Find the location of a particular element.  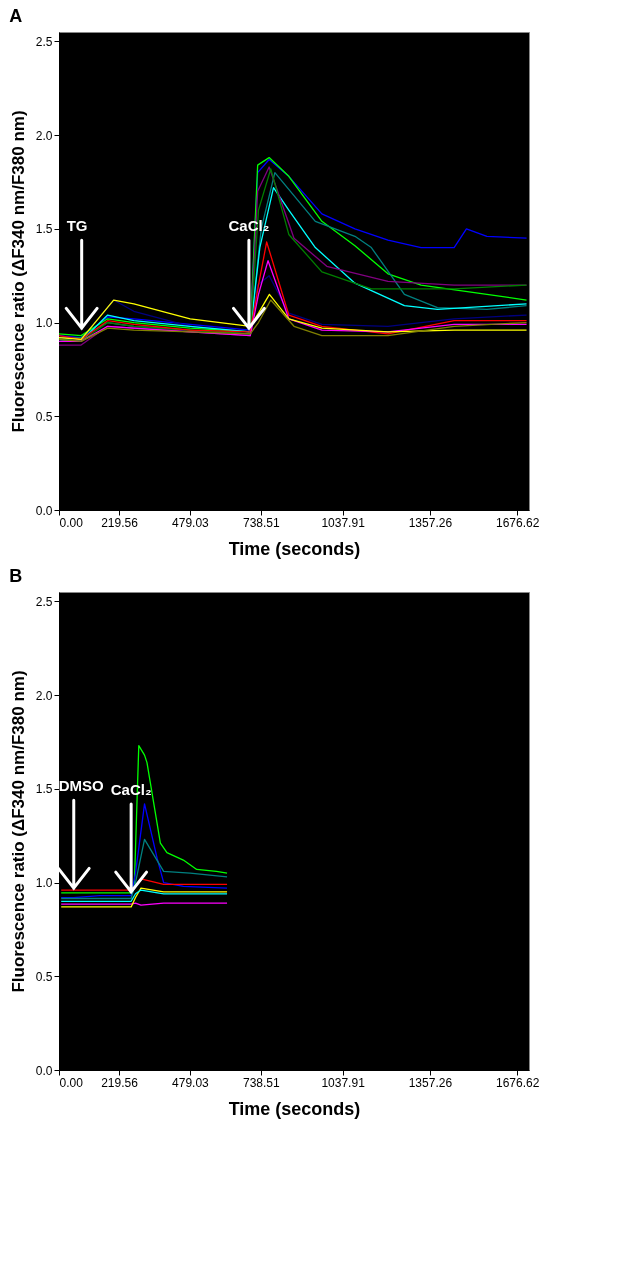

chart-title: A is located at coordinates (16, 16).